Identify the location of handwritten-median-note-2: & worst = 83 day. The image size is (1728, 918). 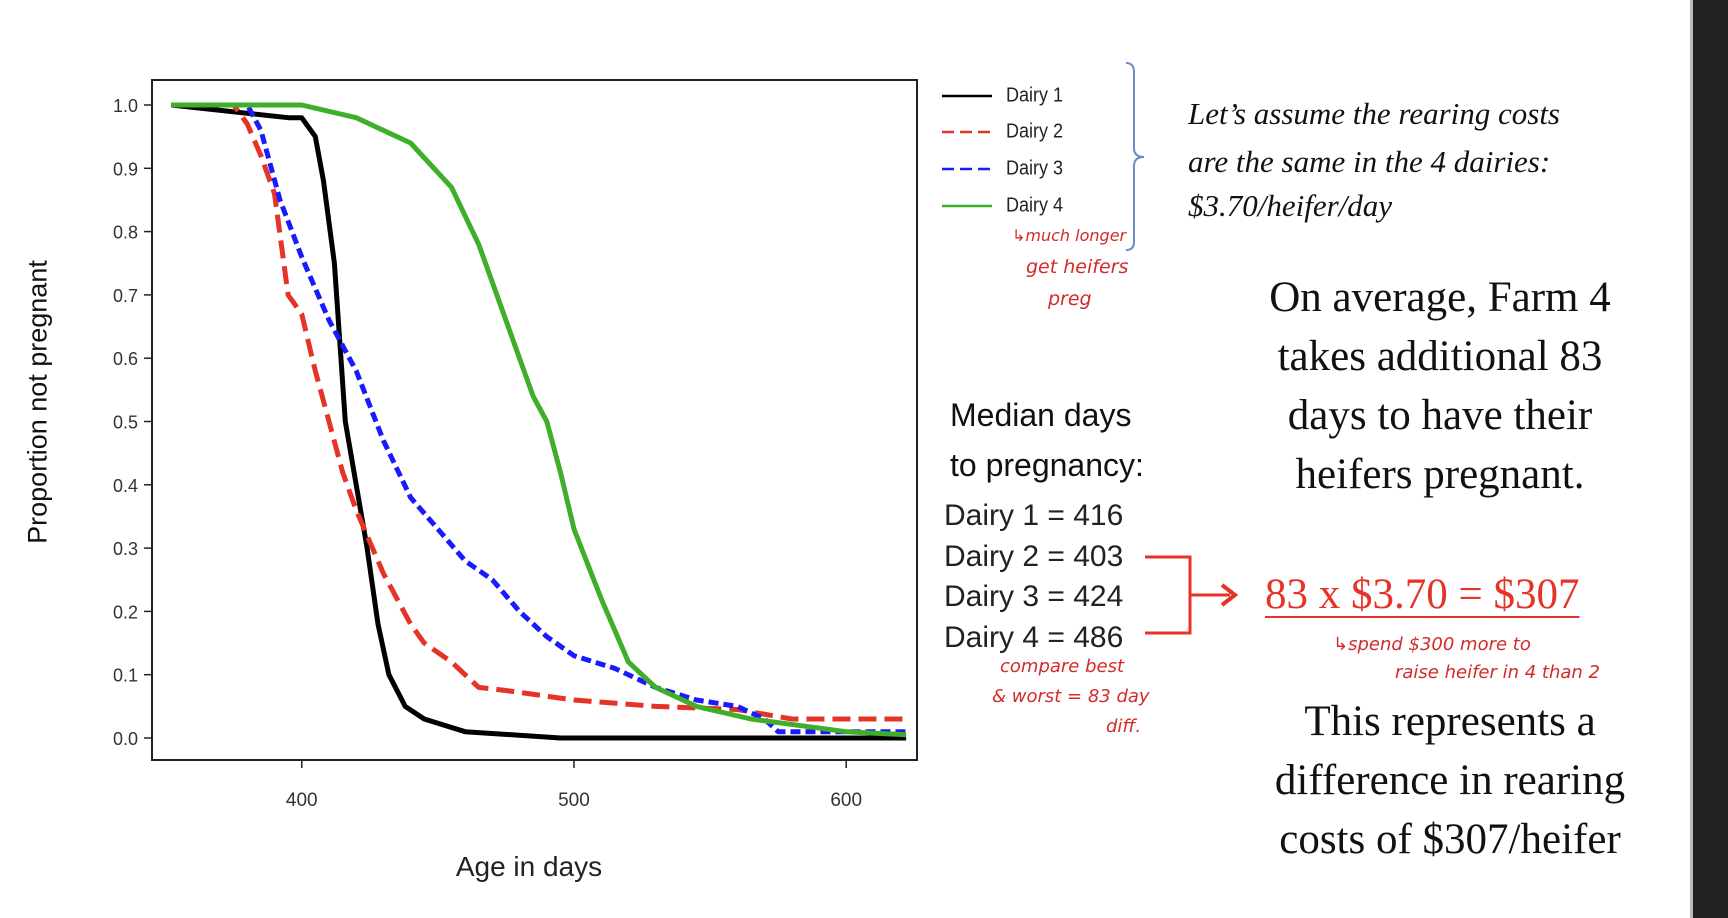
(1071, 696).